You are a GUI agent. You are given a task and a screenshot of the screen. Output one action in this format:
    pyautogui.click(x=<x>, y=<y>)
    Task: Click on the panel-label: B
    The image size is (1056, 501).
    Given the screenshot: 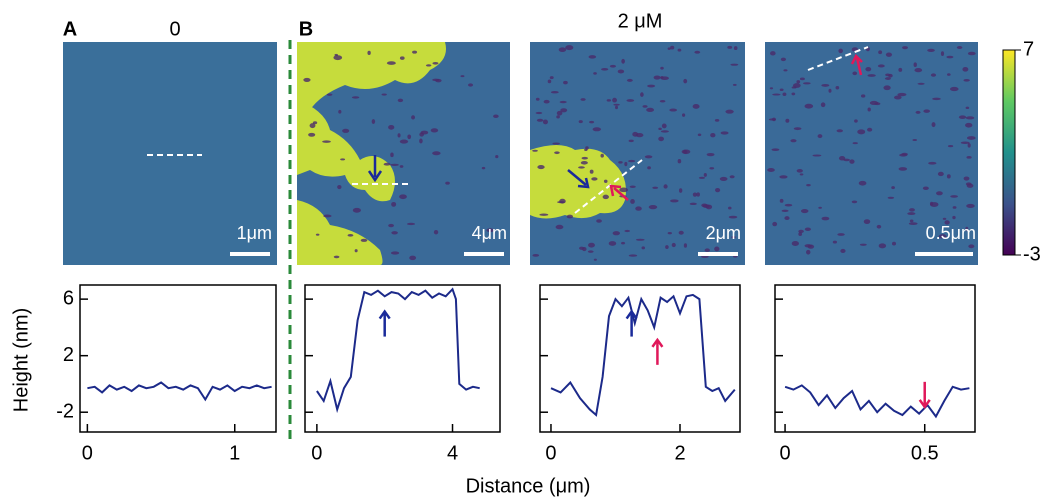 What is the action you would take?
    pyautogui.click(x=306, y=29)
    